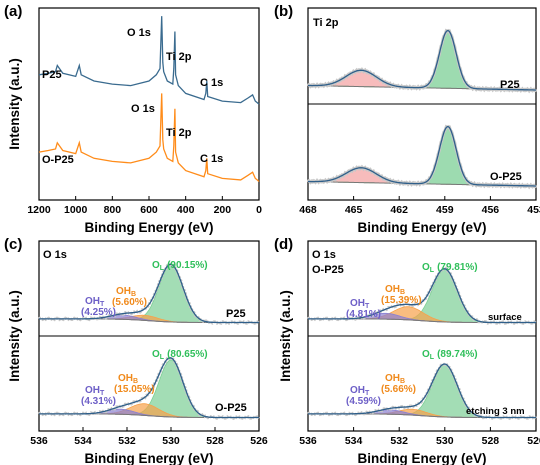  I want to click on panel-c-component-percent-1-1: (15.05%), so click(134, 389).